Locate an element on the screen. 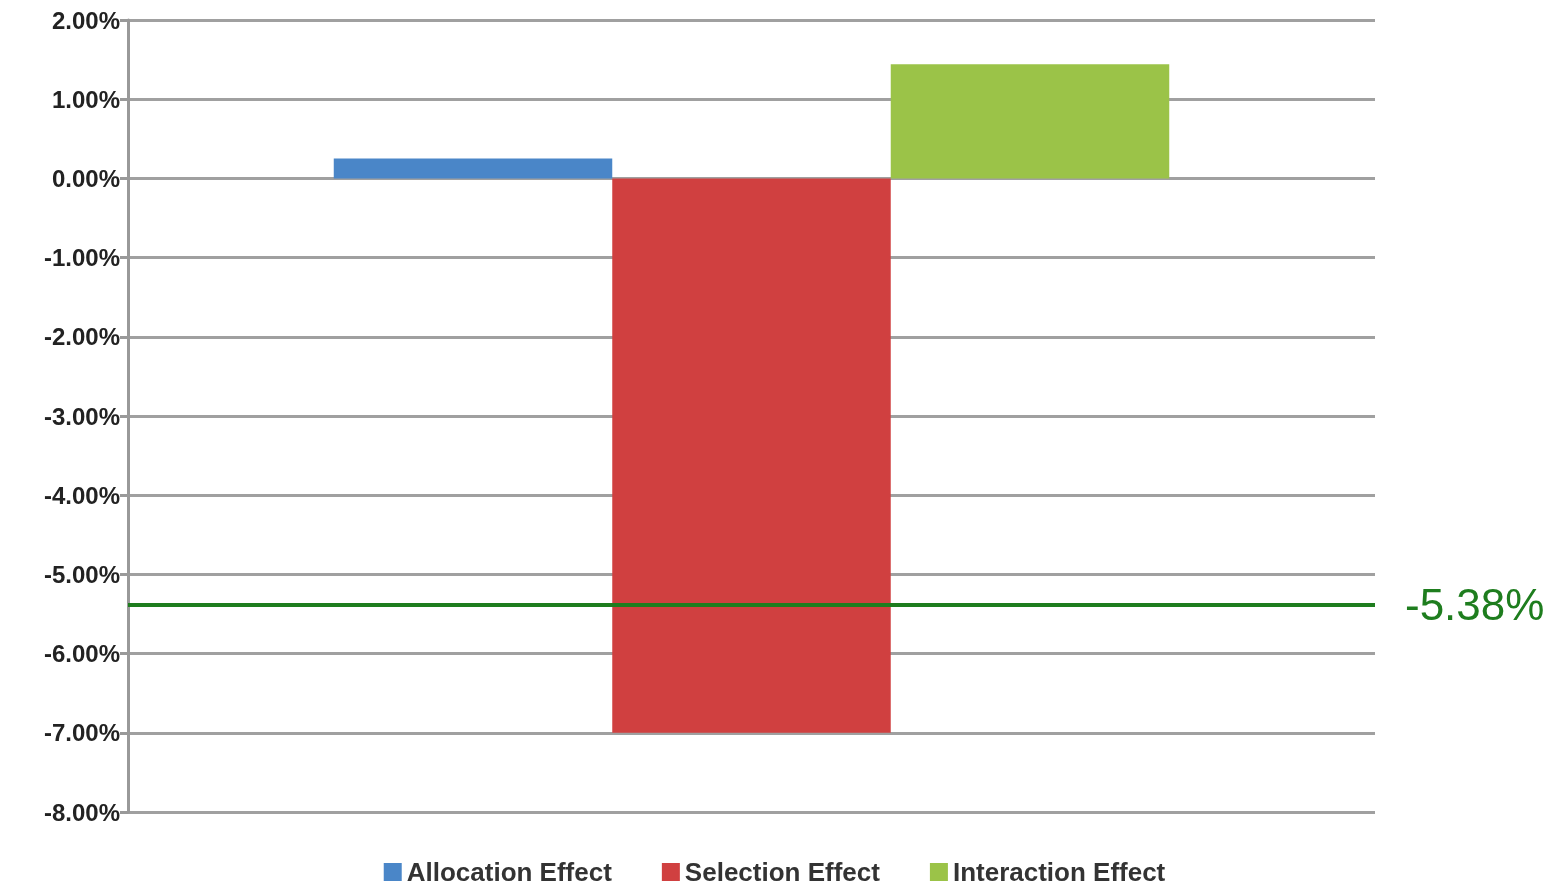 Image resolution: width=1549 pixels, height=890 pixels. y-tick-label: -6.00% is located at coordinates (81, 654).